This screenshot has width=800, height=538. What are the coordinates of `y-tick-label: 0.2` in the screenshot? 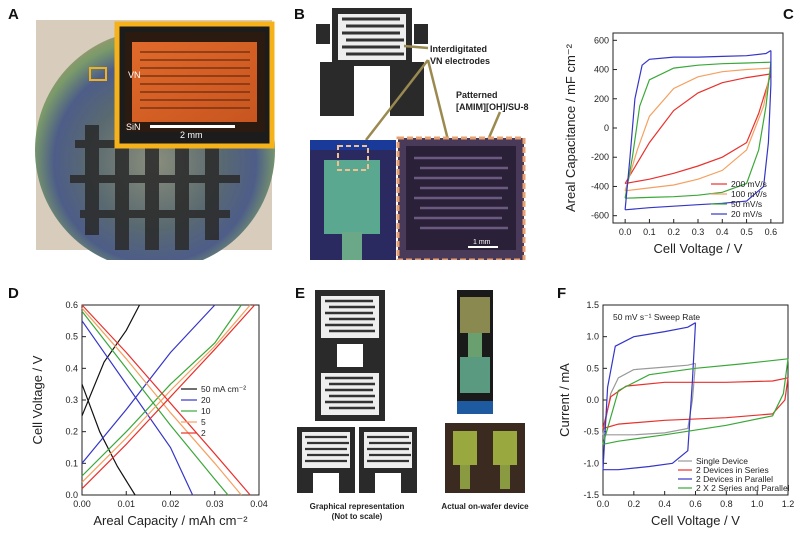 It's located at (71, 432).